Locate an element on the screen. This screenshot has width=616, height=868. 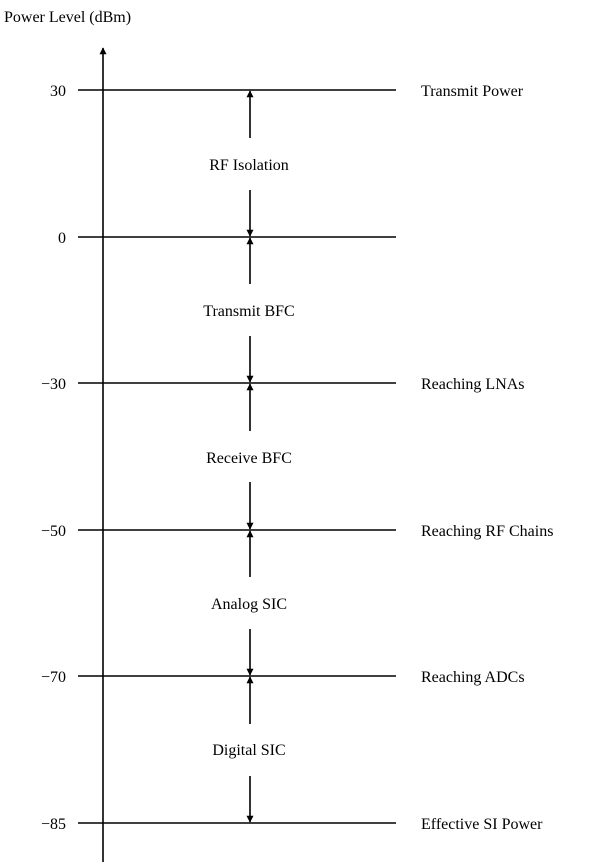
level-value: −85 is located at coordinates (53, 824).